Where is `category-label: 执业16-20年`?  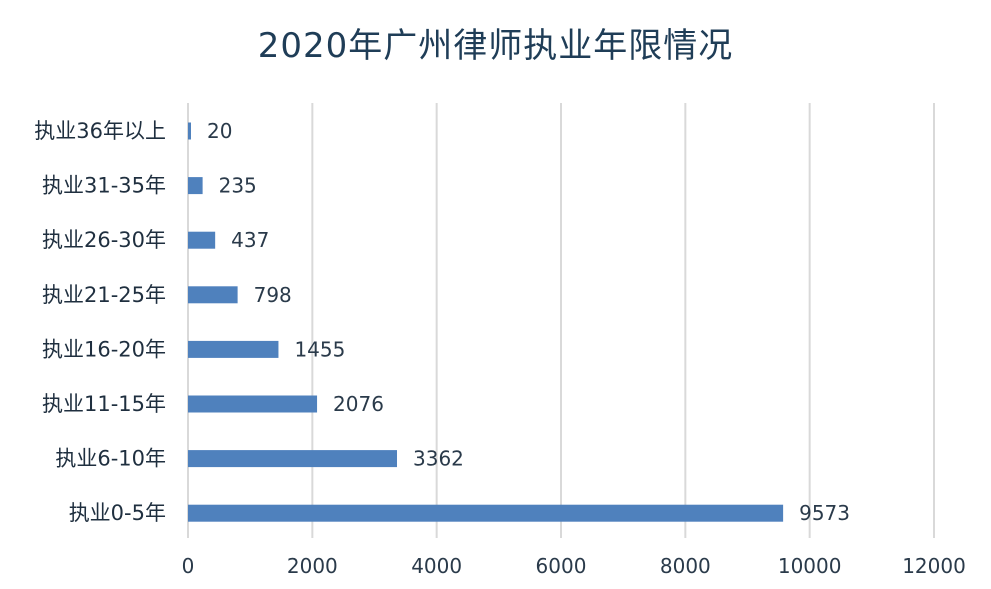 category-label: 执业16-20年 is located at coordinates (104, 349).